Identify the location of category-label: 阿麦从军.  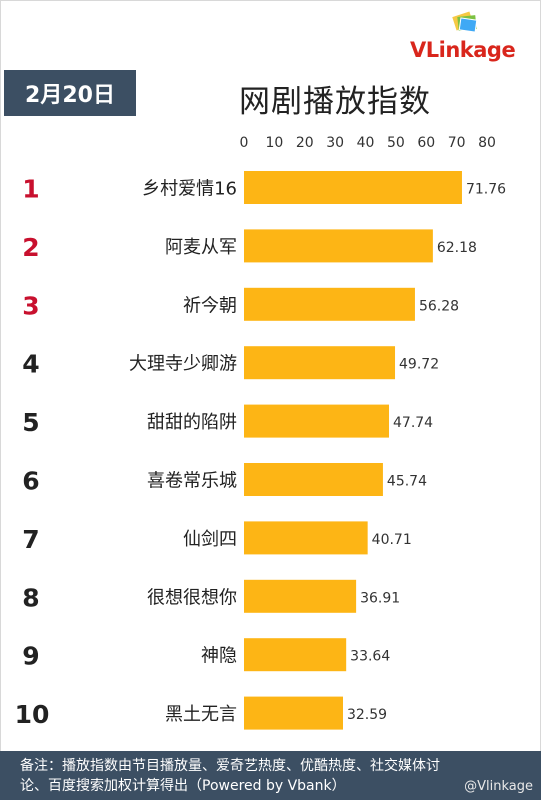
(201, 247).